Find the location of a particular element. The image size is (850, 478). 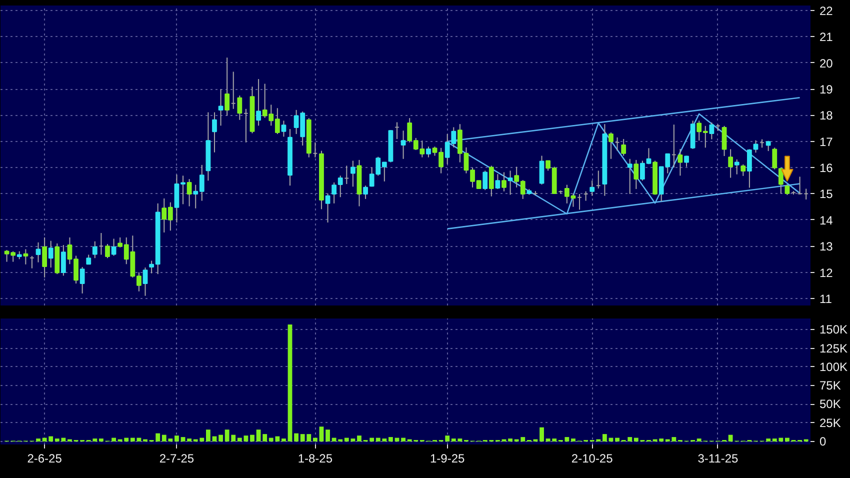

y-tick-label: 15 is located at coordinates (827, 194).